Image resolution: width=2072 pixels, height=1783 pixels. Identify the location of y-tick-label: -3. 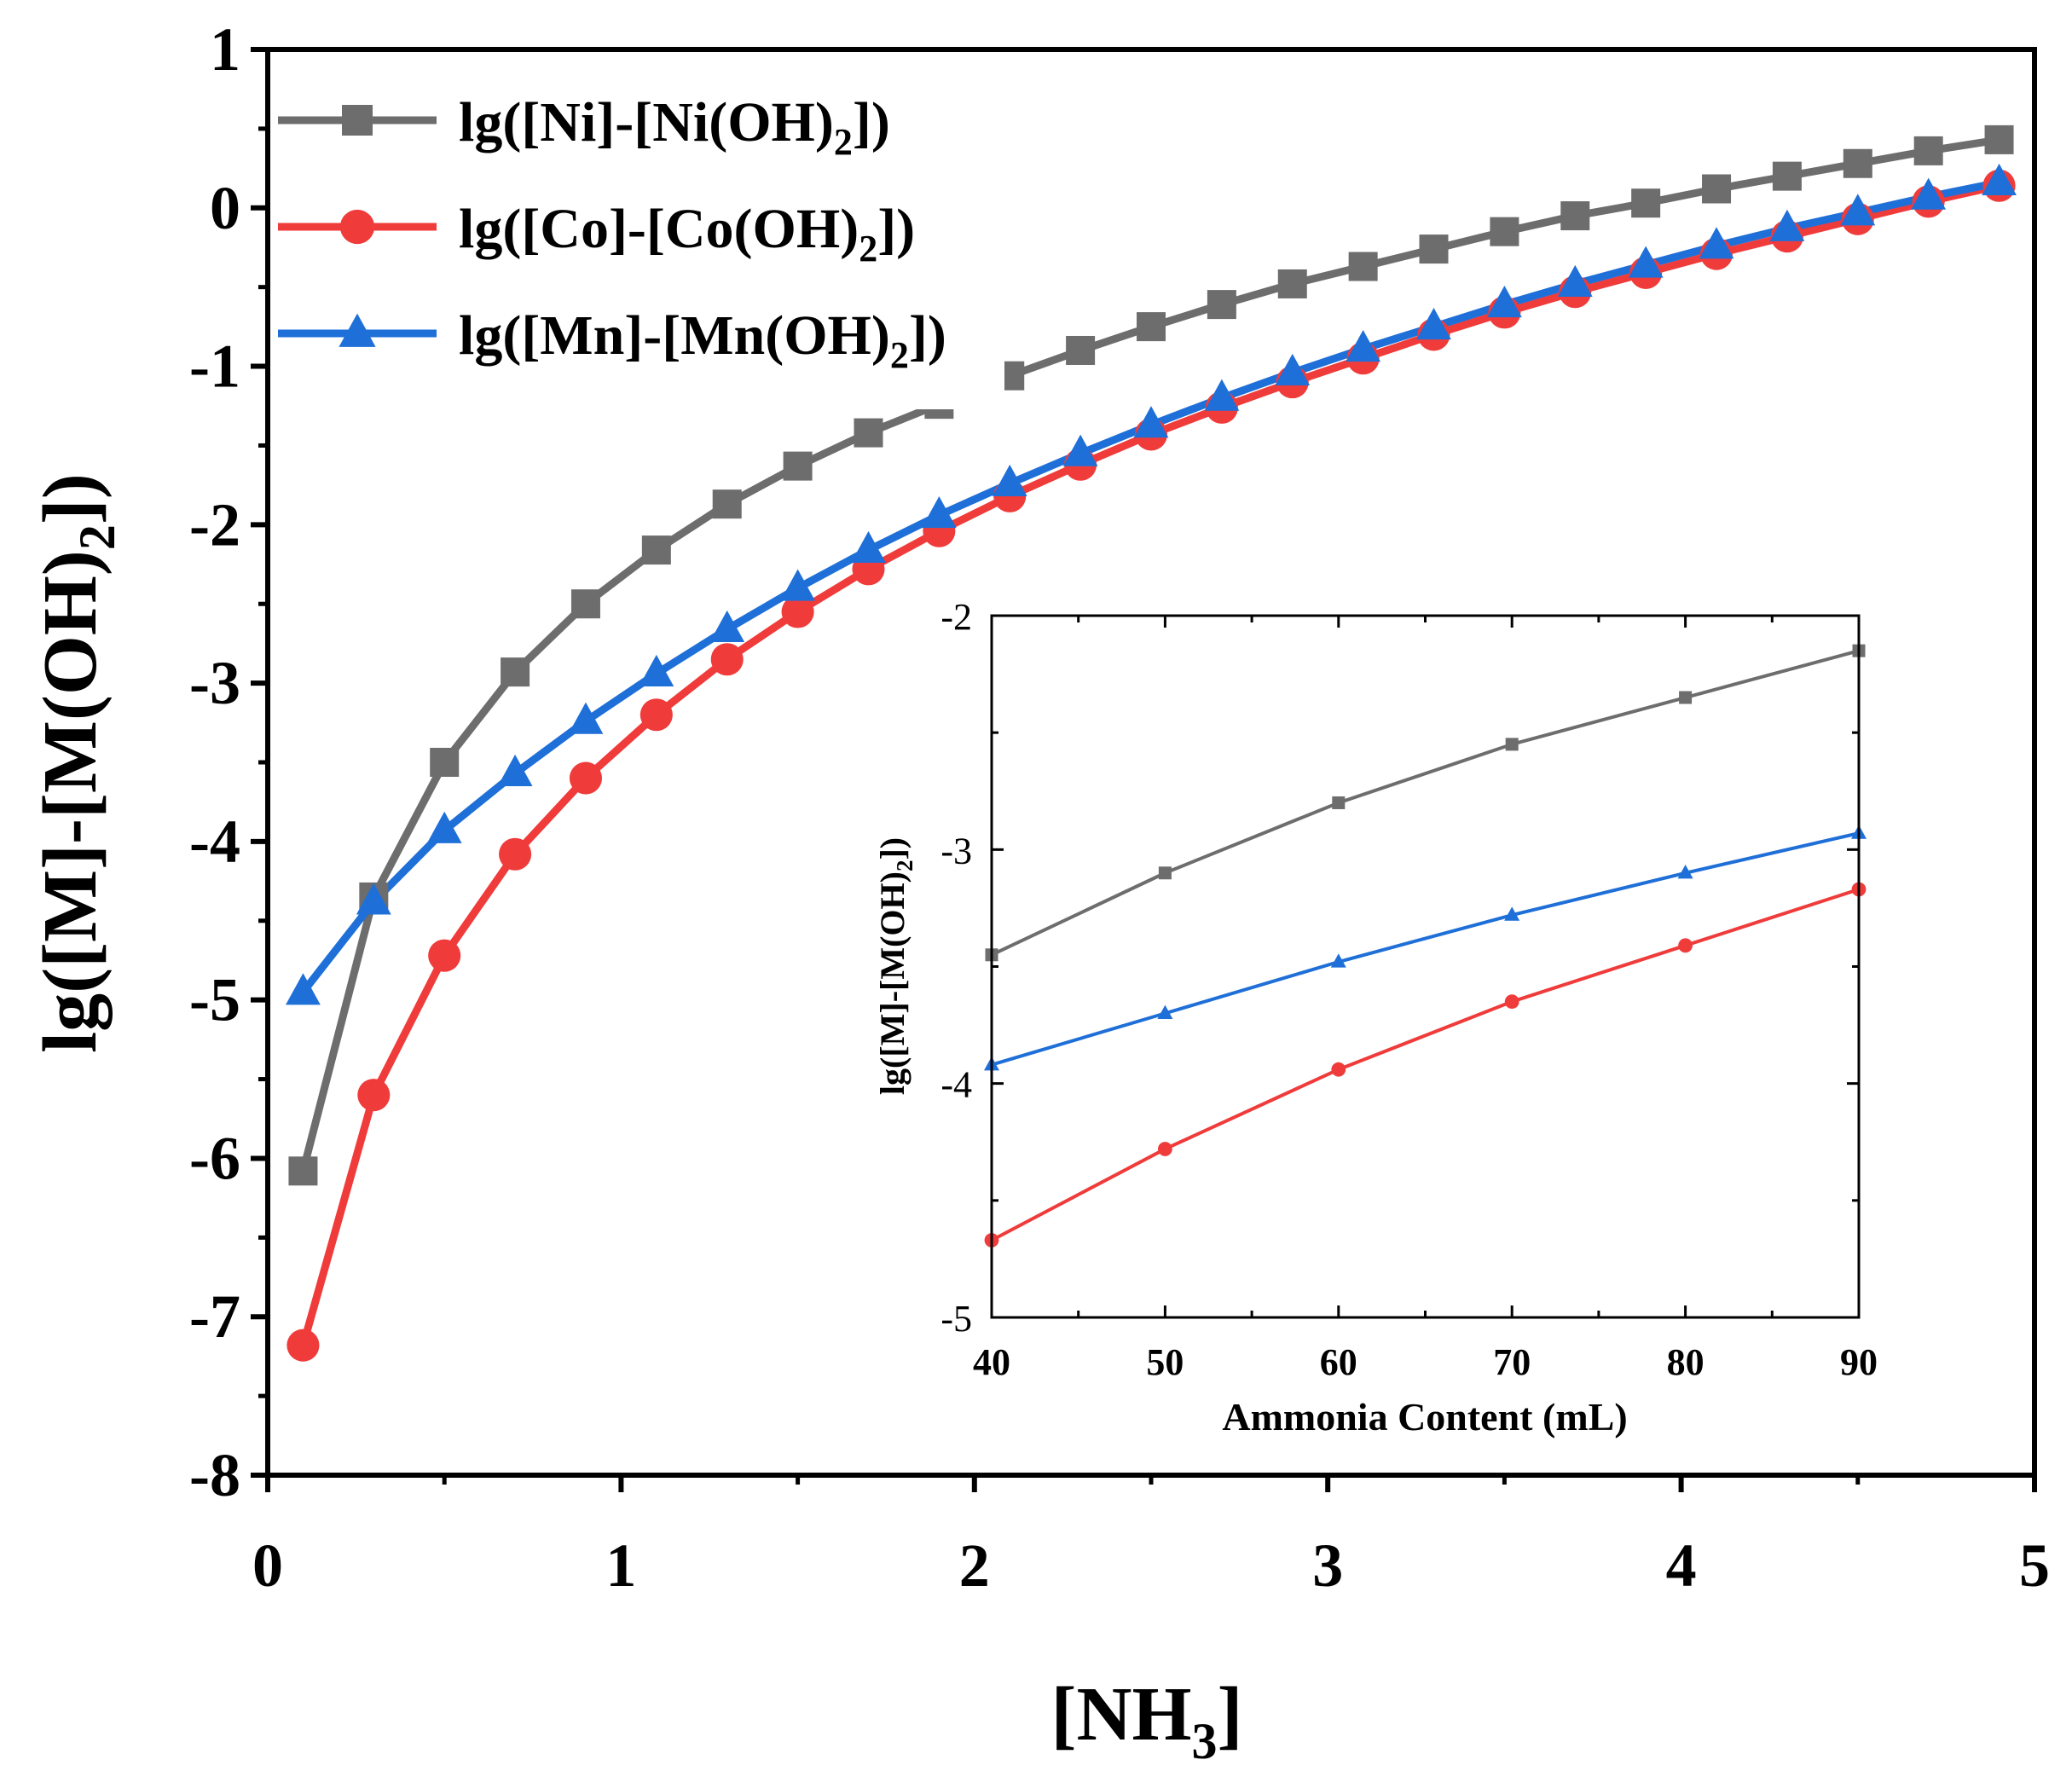
(214, 683).